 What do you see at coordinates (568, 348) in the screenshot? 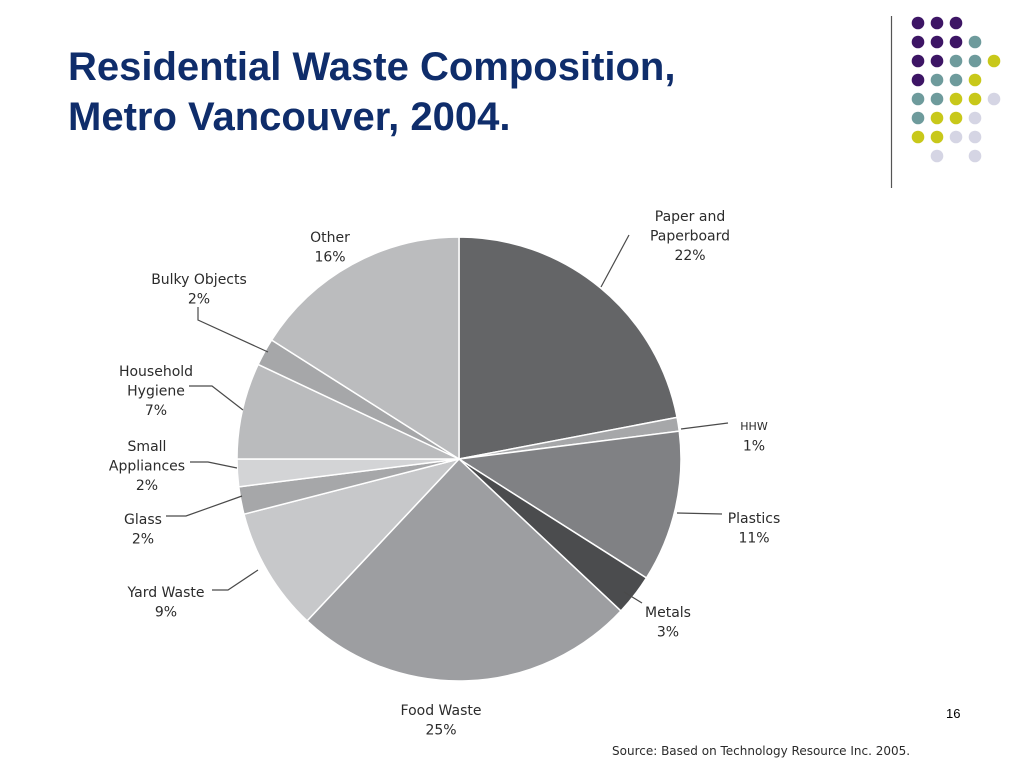
I see `pie-slice-paper` at bounding box center [568, 348].